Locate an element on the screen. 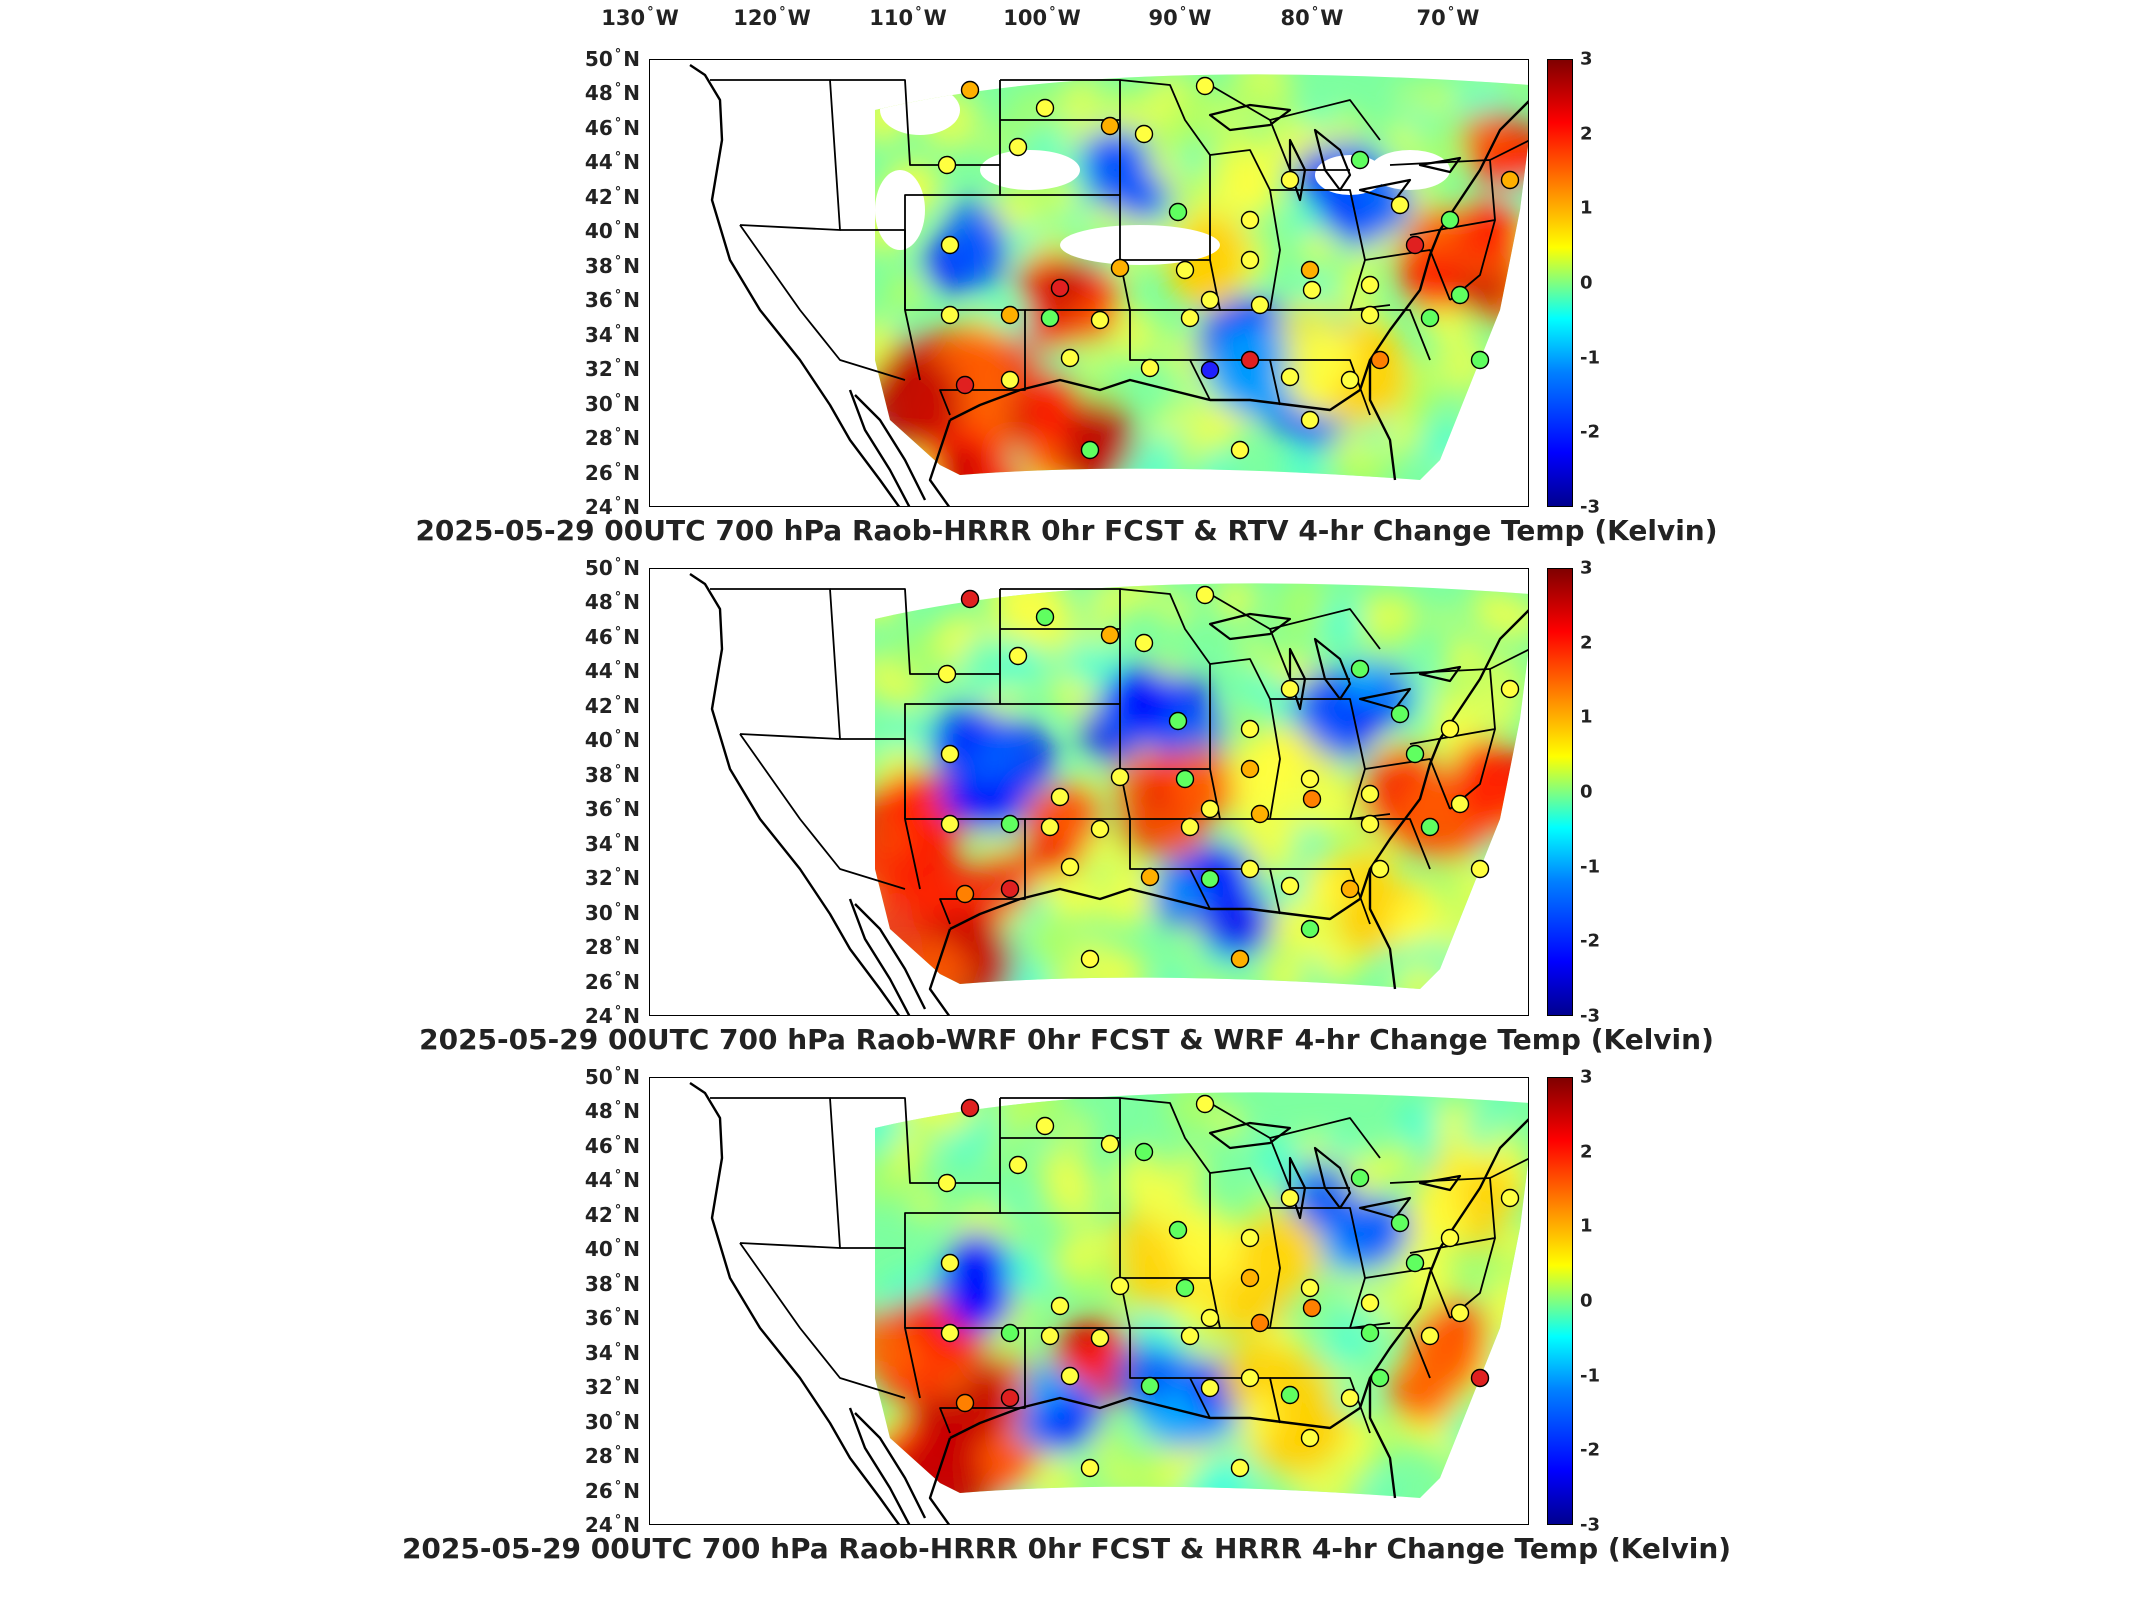  coord-value: 110 is located at coordinates (891, 18).